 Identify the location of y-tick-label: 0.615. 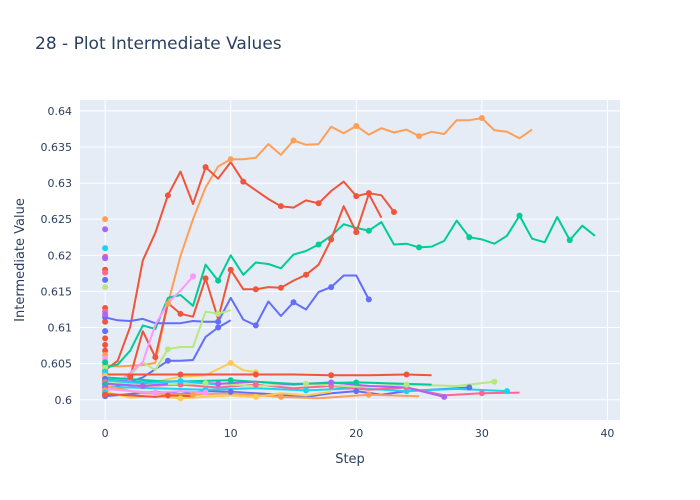
(57, 291).